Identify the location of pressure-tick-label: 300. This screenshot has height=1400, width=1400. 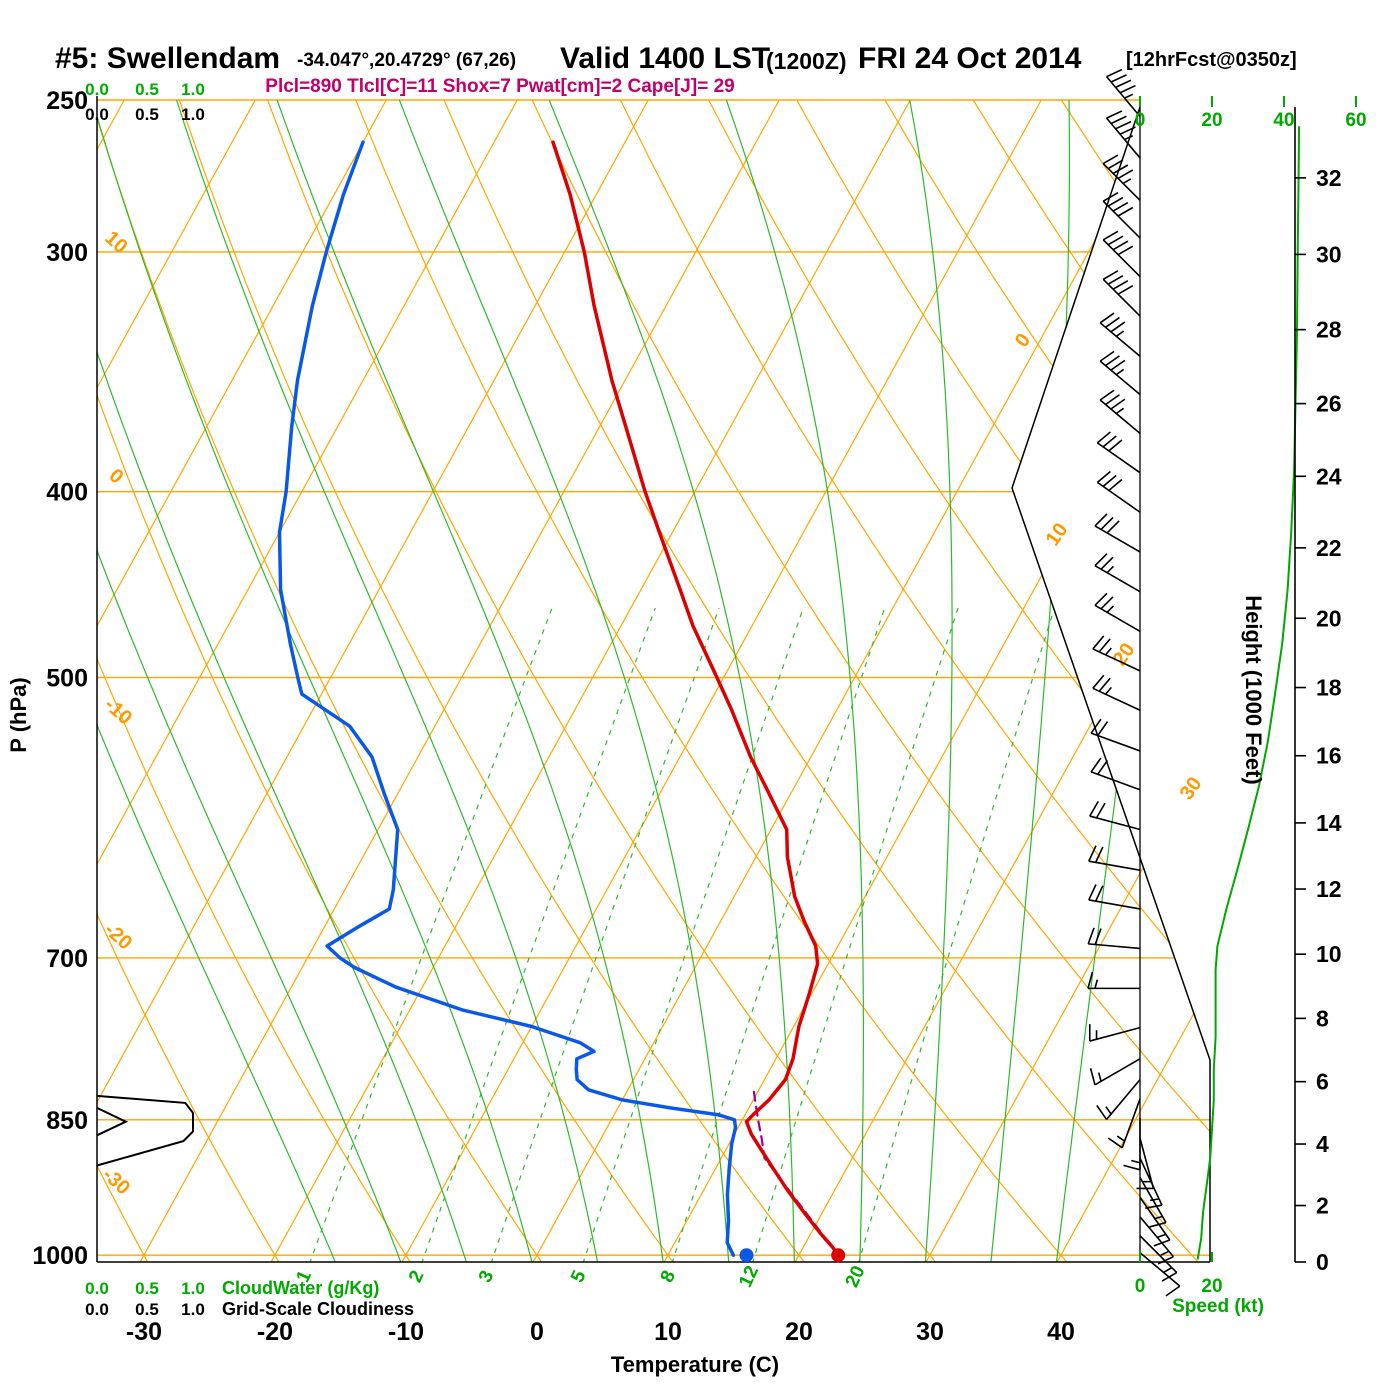
(67, 253).